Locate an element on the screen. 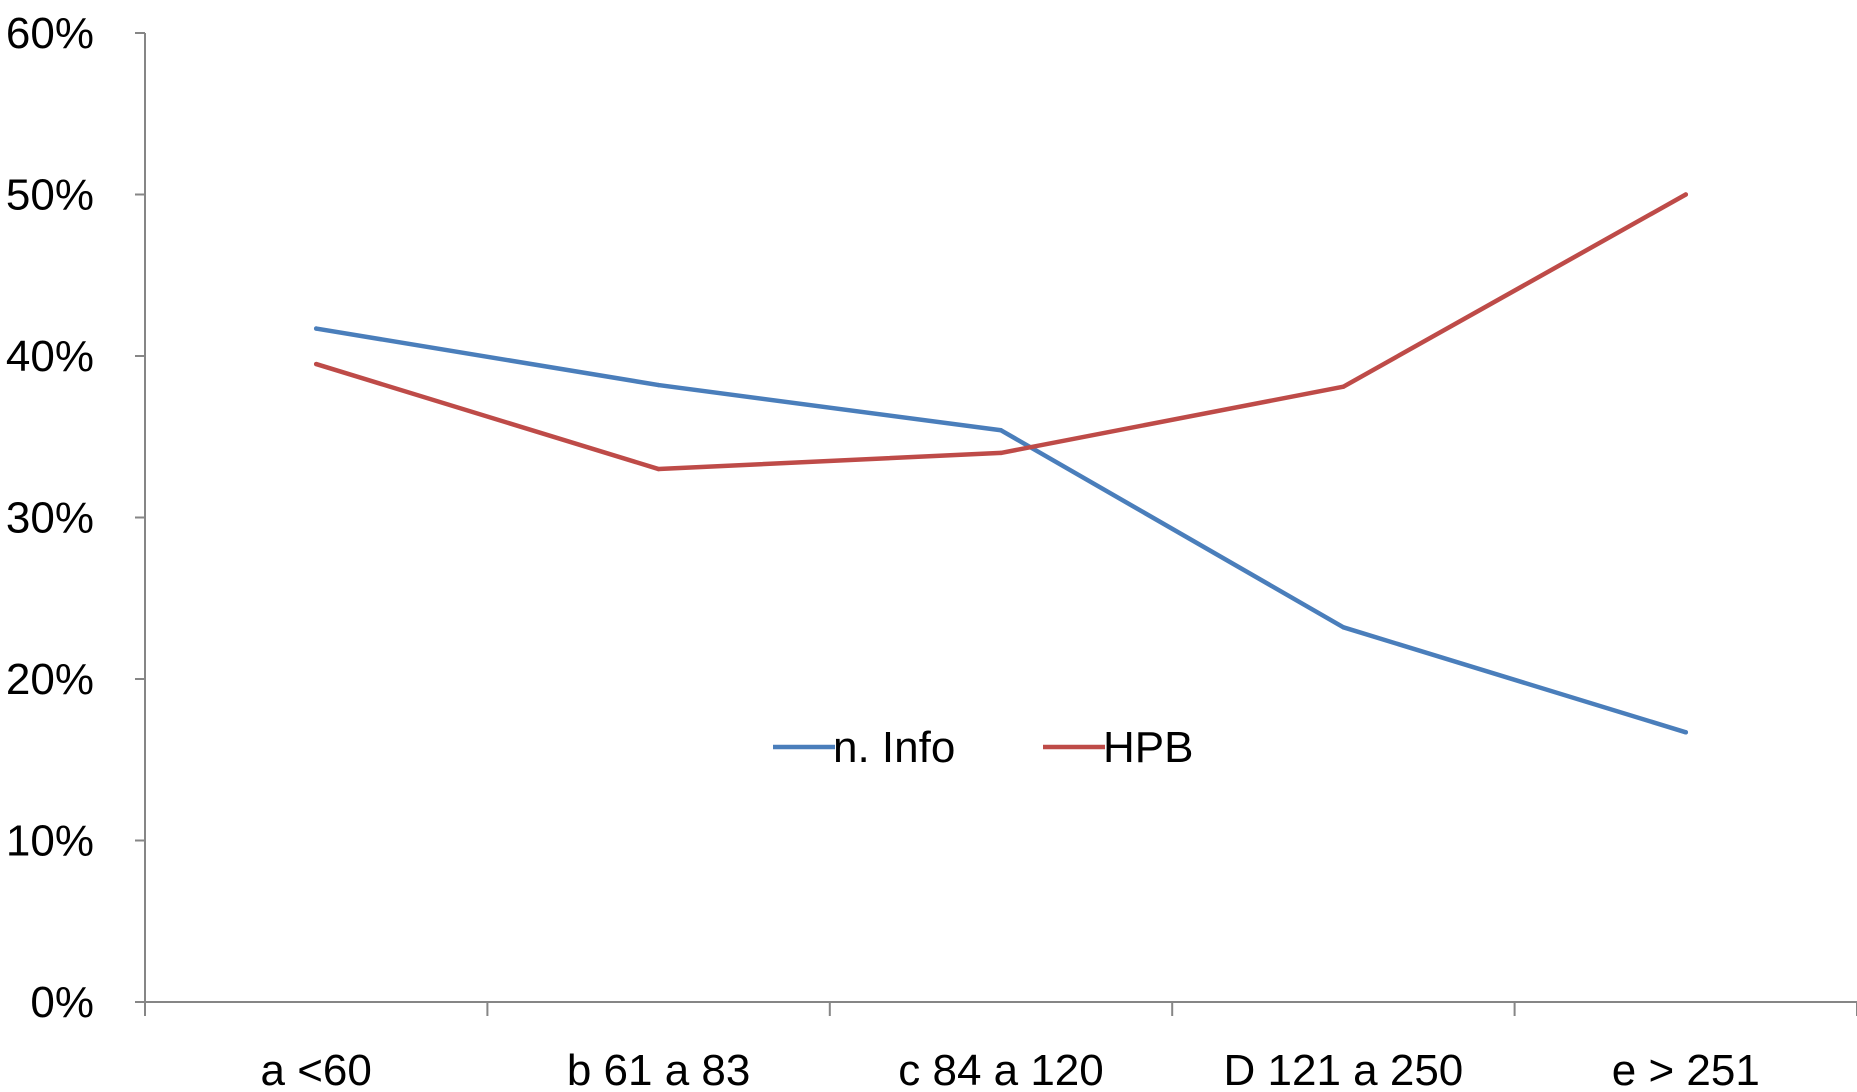 This screenshot has width=1857, height=1092. y-tick-label: 40% is located at coordinates (50, 356).